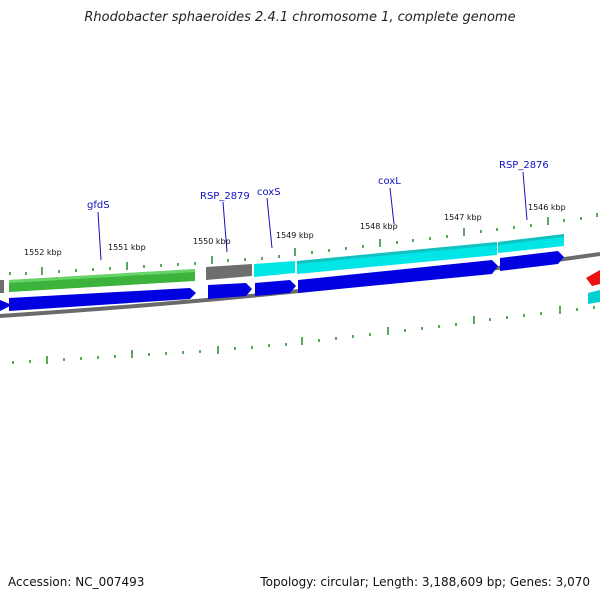  Describe the element at coordinates (102, 299) in the screenshot. I see `cds-gfdS` at that location.